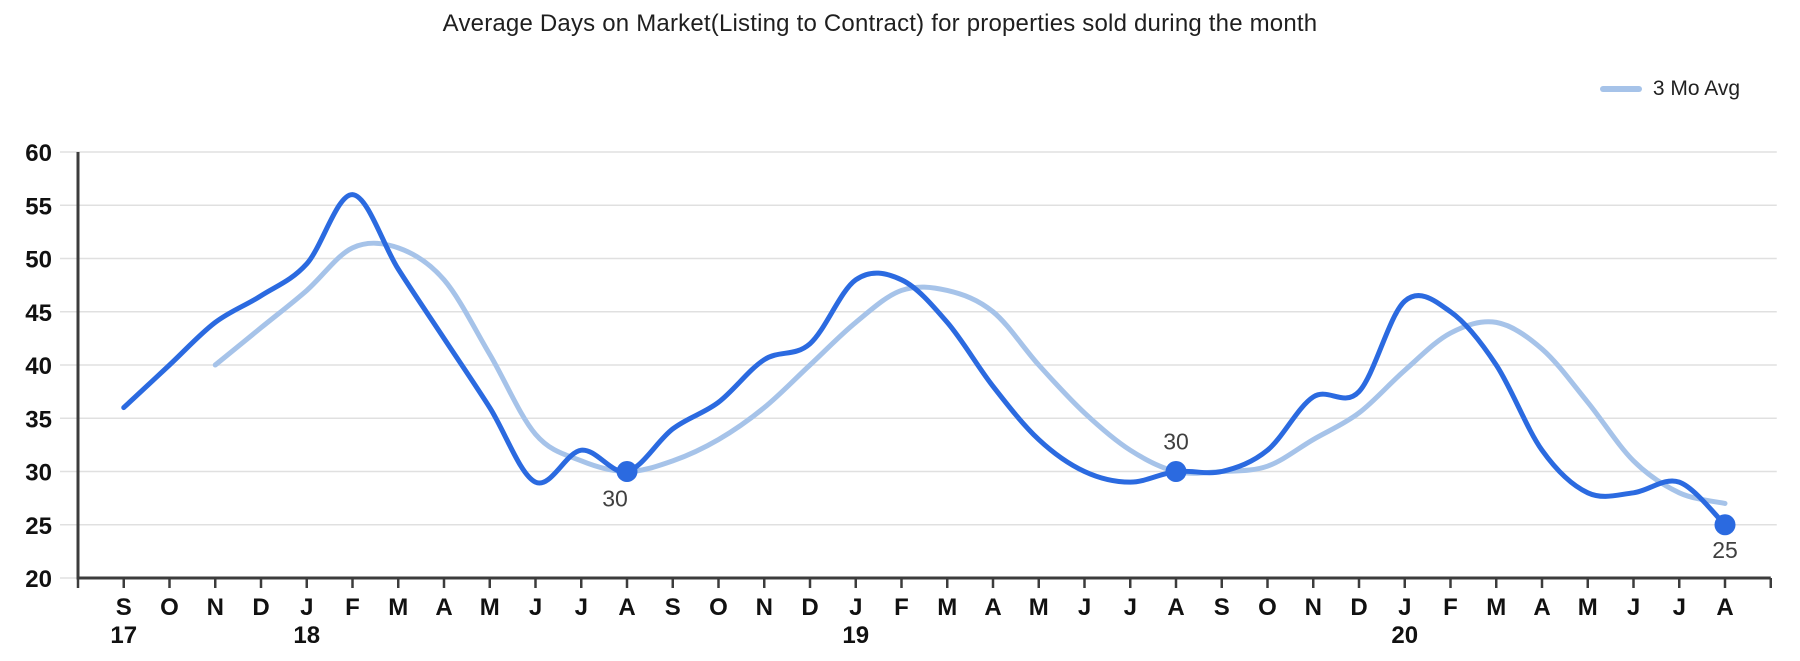 The height and width of the screenshot is (661, 1800). I want to click on y-tick-label: 55, so click(38, 206).